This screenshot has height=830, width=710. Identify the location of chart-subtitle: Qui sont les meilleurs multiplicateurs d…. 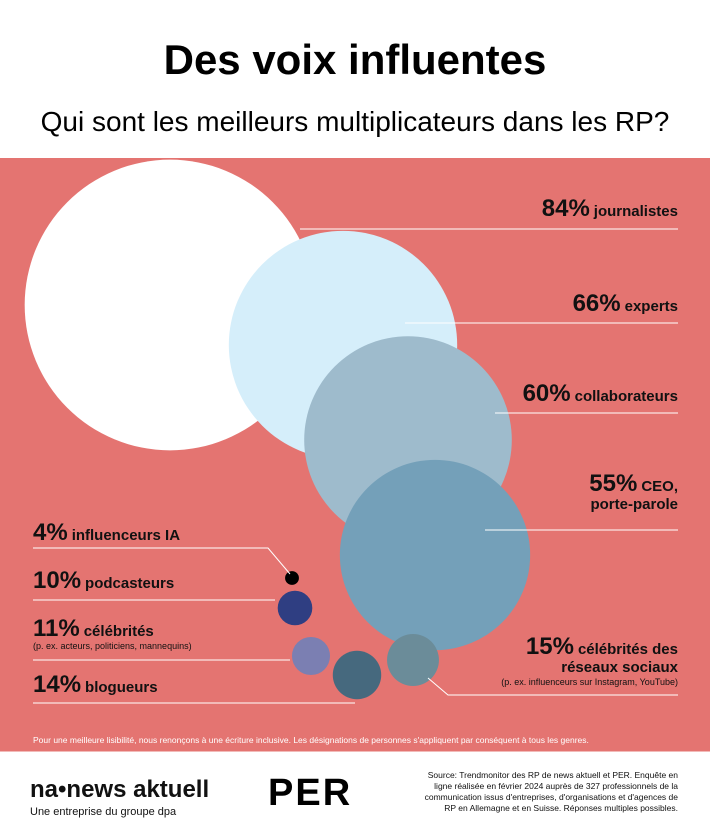
(355, 121).